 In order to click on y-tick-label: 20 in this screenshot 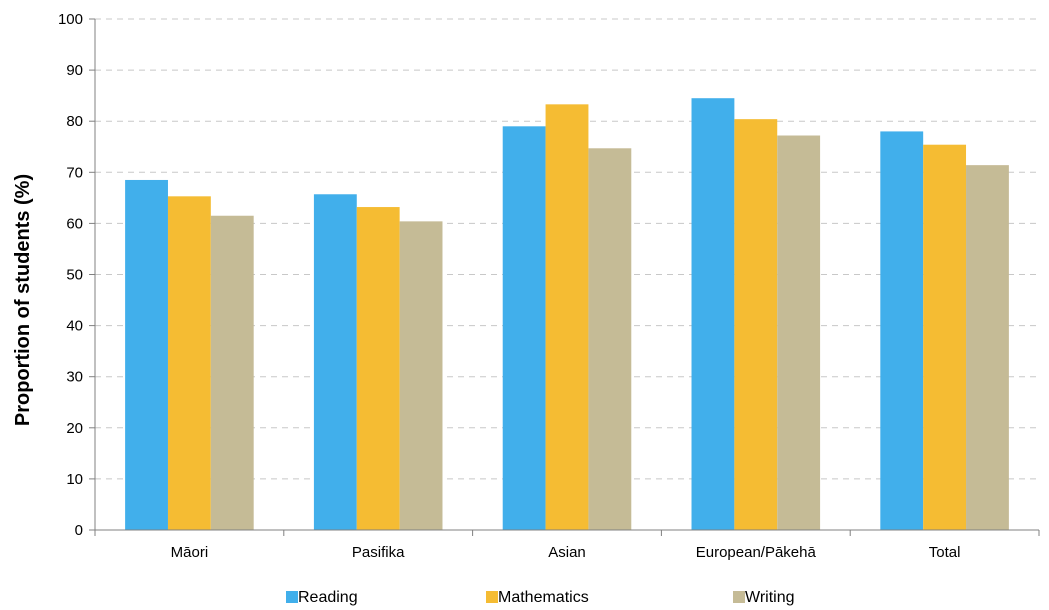, I will do `click(74, 428)`.